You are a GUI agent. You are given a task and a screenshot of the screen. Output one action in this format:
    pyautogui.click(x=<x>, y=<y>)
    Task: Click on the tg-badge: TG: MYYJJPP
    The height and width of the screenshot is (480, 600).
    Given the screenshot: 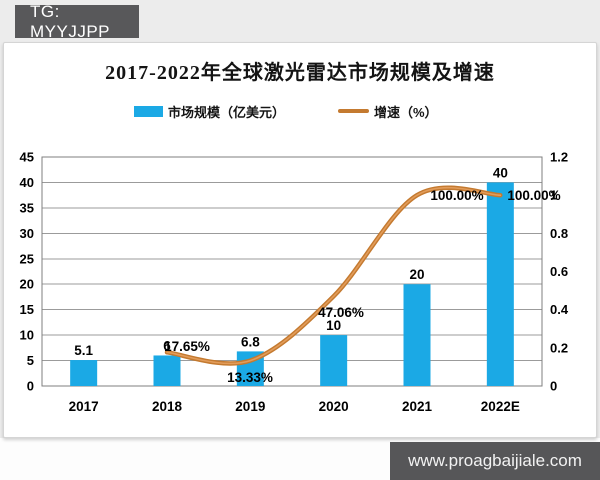 What is the action you would take?
    pyautogui.click(x=77, y=21)
    